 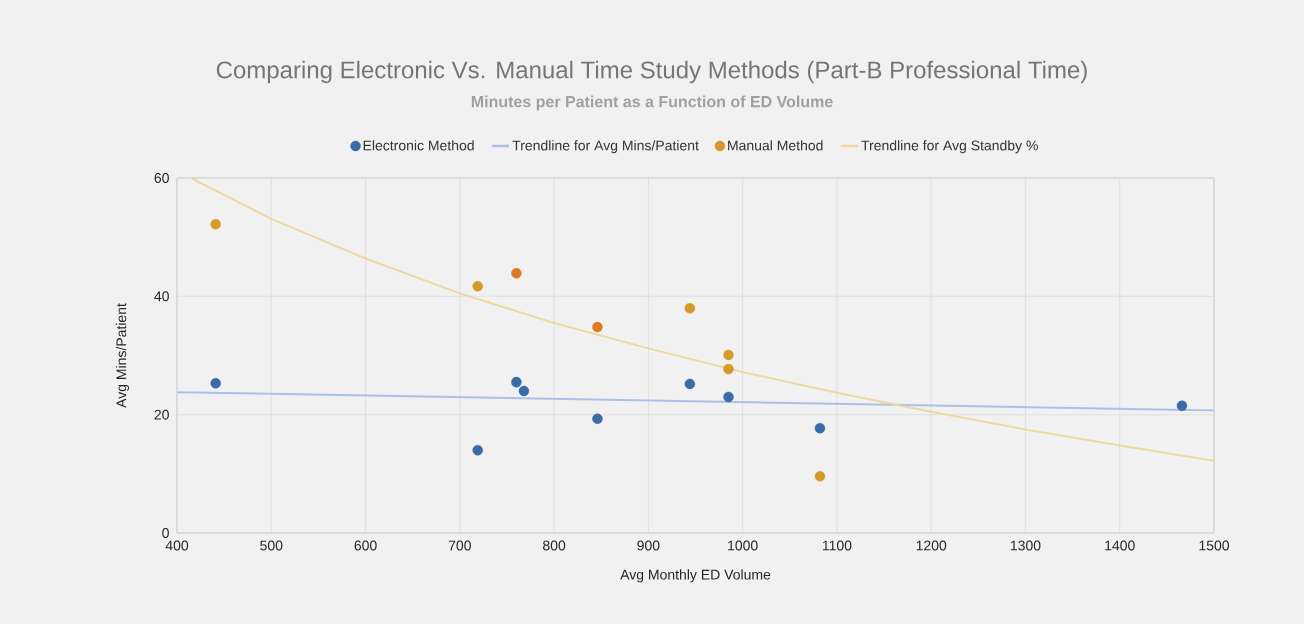 I want to click on x-tick-label: 1400, so click(x=1120, y=545).